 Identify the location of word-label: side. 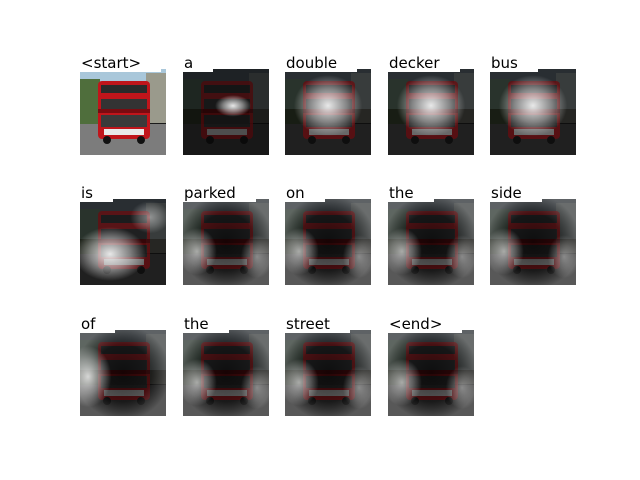
(516, 193).